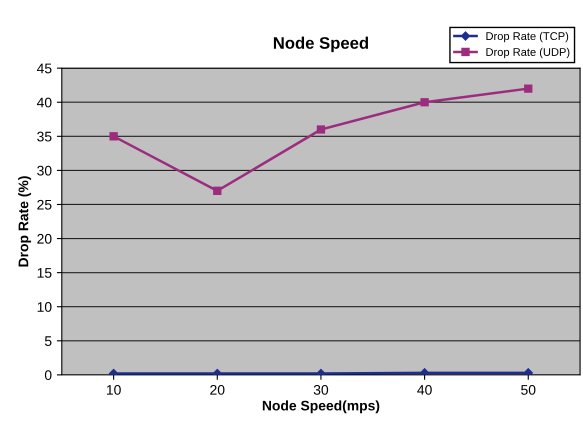 The image size is (583, 426). What do you see at coordinates (44, 171) in the screenshot?
I see `y-tick-label: 30` at bounding box center [44, 171].